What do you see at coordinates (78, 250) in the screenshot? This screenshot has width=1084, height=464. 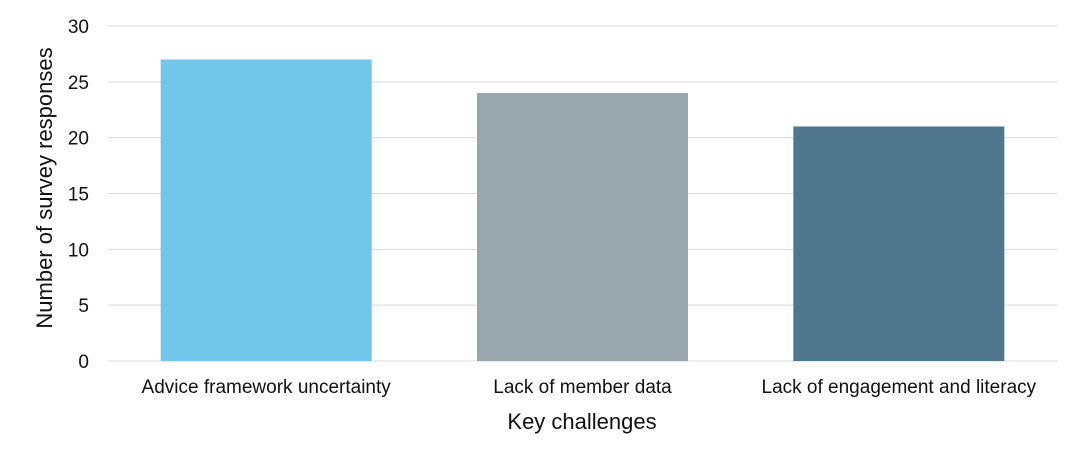 I see `y-tick-label: 10` at bounding box center [78, 250].